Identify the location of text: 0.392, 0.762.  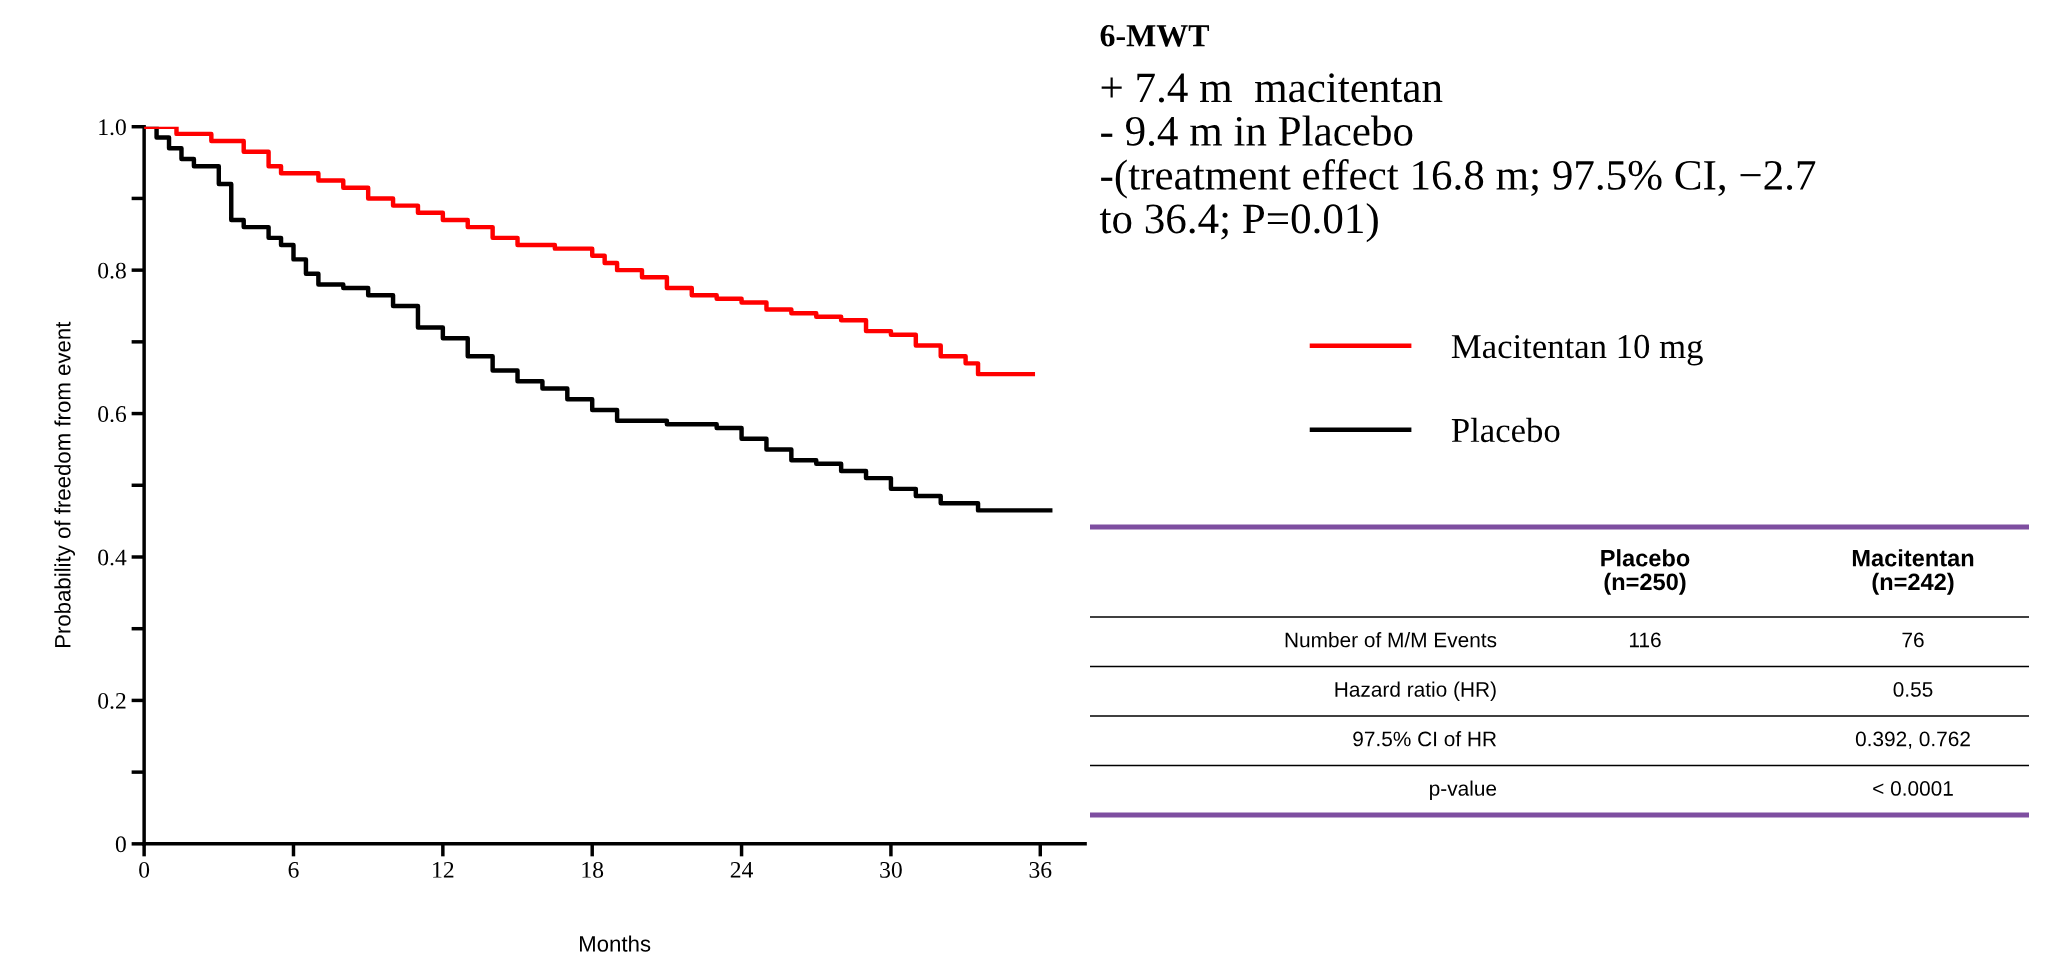
(1912, 740).